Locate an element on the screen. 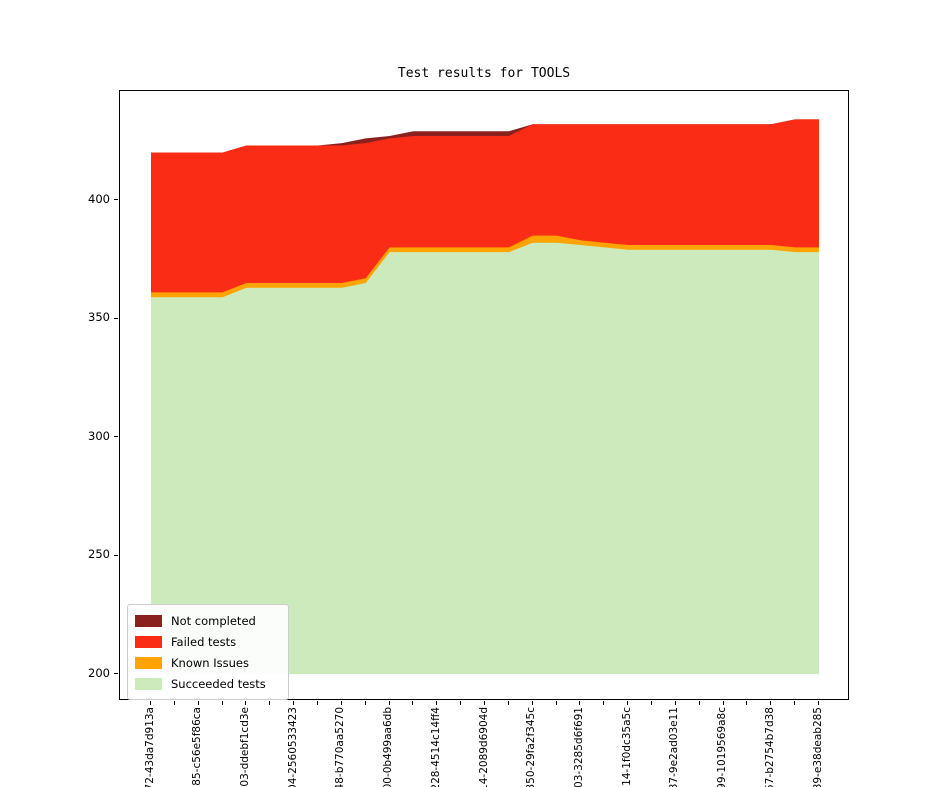  x-tick-label: 03-ddebf1cd3e is located at coordinates (244, 747).